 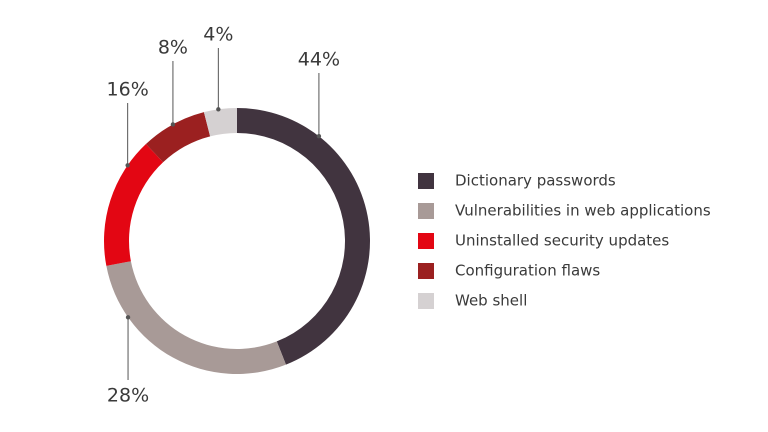 I want to click on legend-label: Vulnerabilities in web applications, so click(x=583, y=211).